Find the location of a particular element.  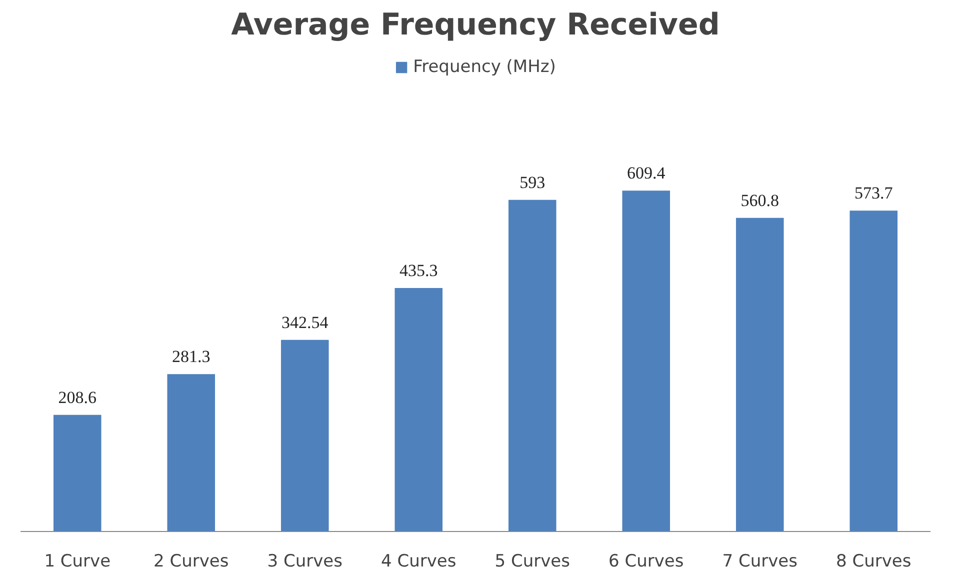

data-label: 281.3 is located at coordinates (191, 356).